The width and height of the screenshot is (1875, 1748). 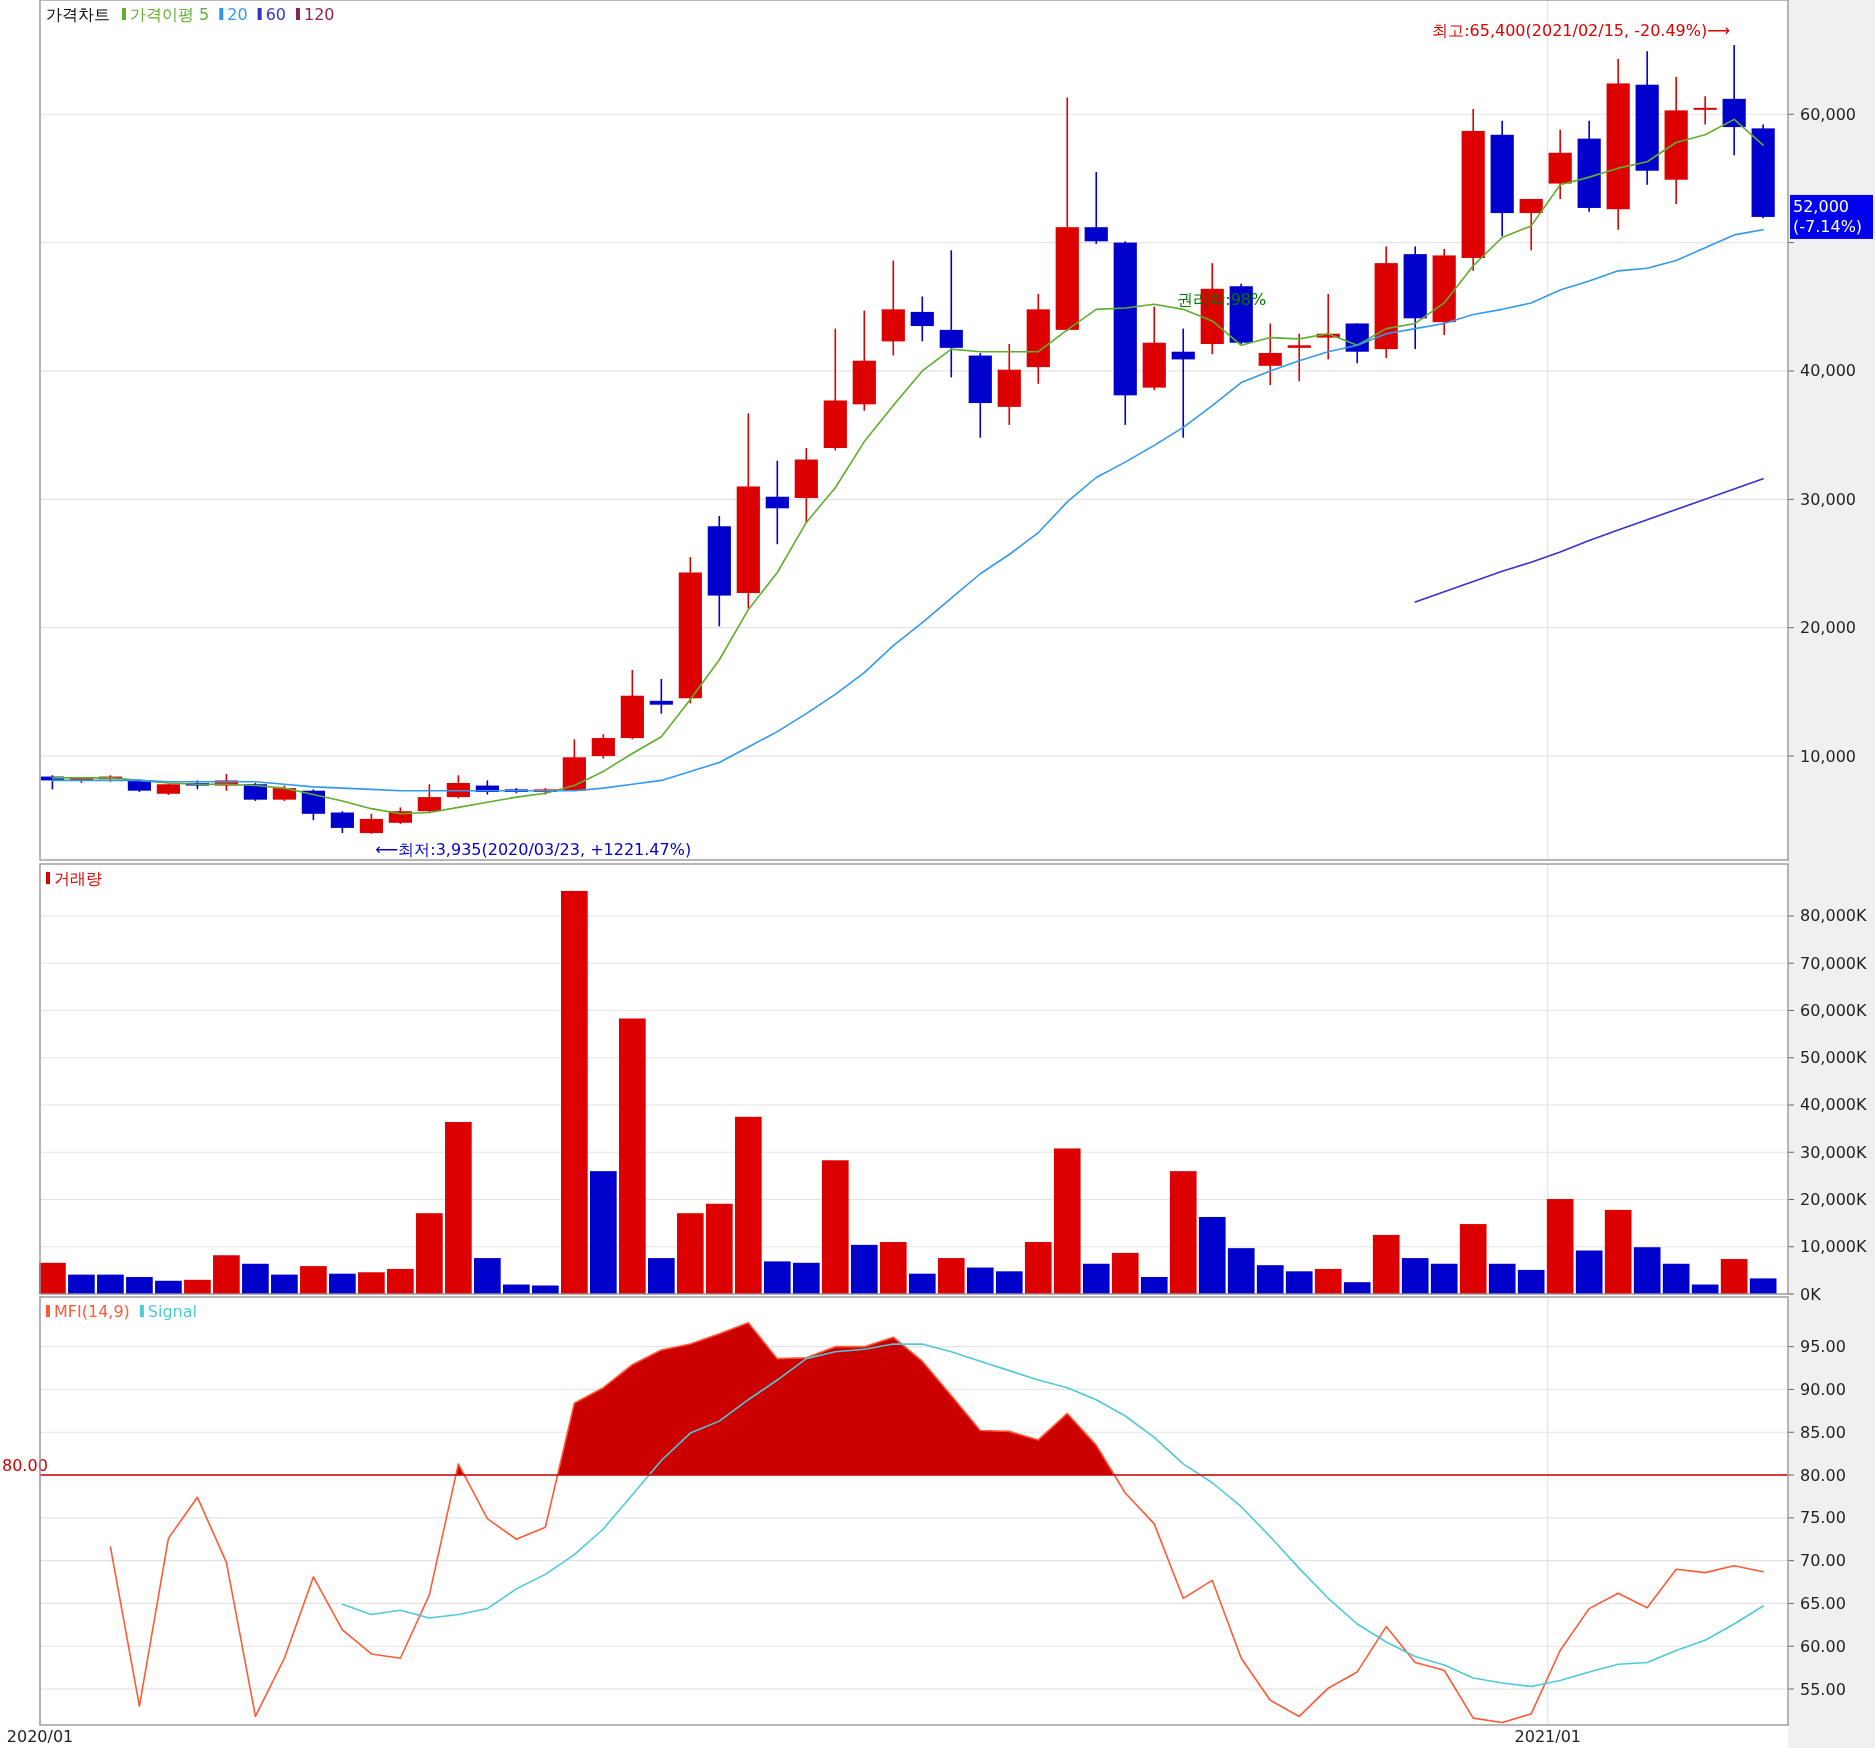 What do you see at coordinates (1811, 1294) in the screenshot?
I see `y-tick-label: 0K` at bounding box center [1811, 1294].